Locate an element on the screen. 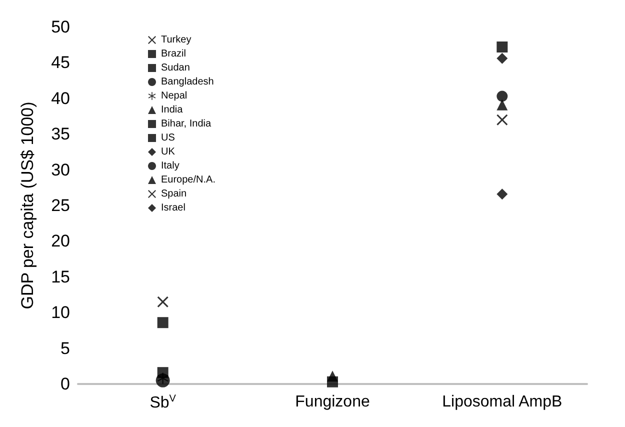 The height and width of the screenshot is (427, 625). legend-label: Sudan is located at coordinates (175, 68).